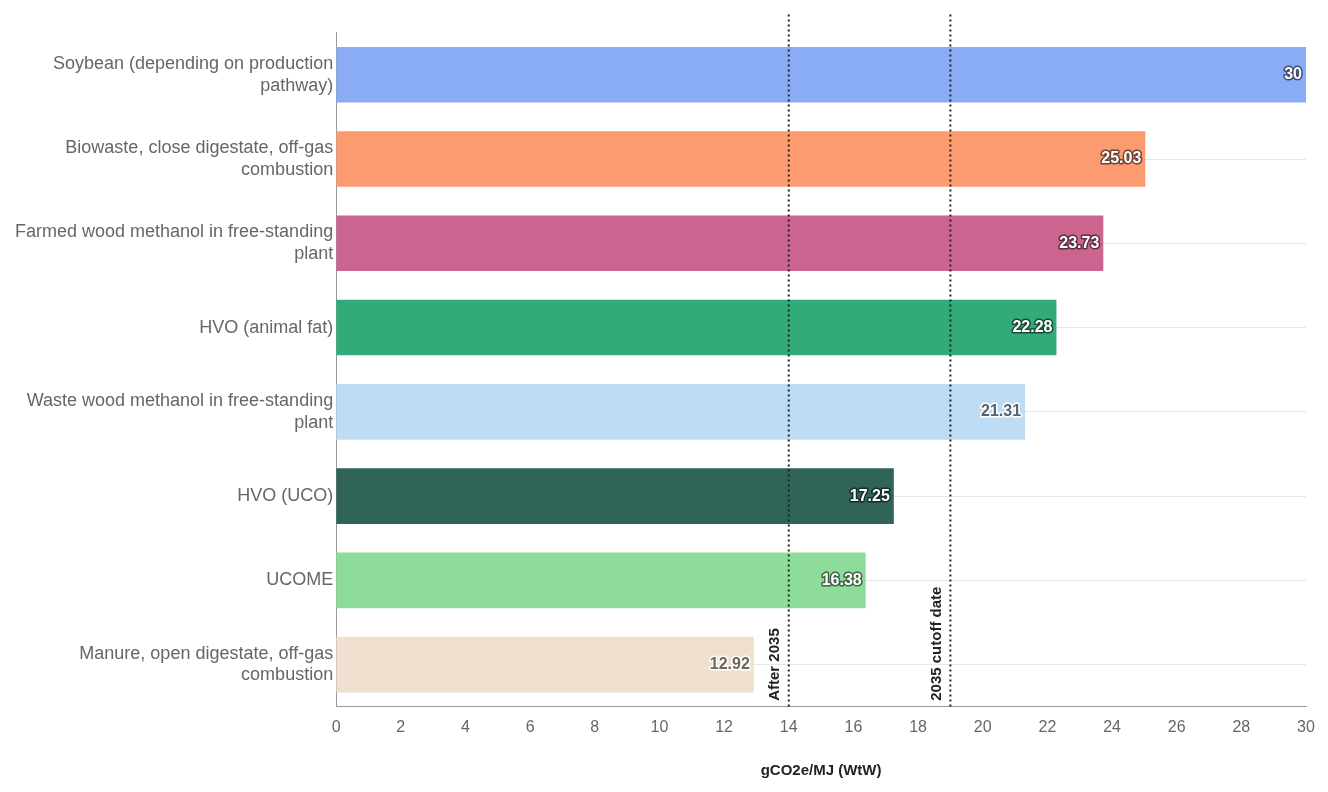  Describe the element at coordinates (1241, 726) in the screenshot. I see `x-tick-label: 28` at that location.